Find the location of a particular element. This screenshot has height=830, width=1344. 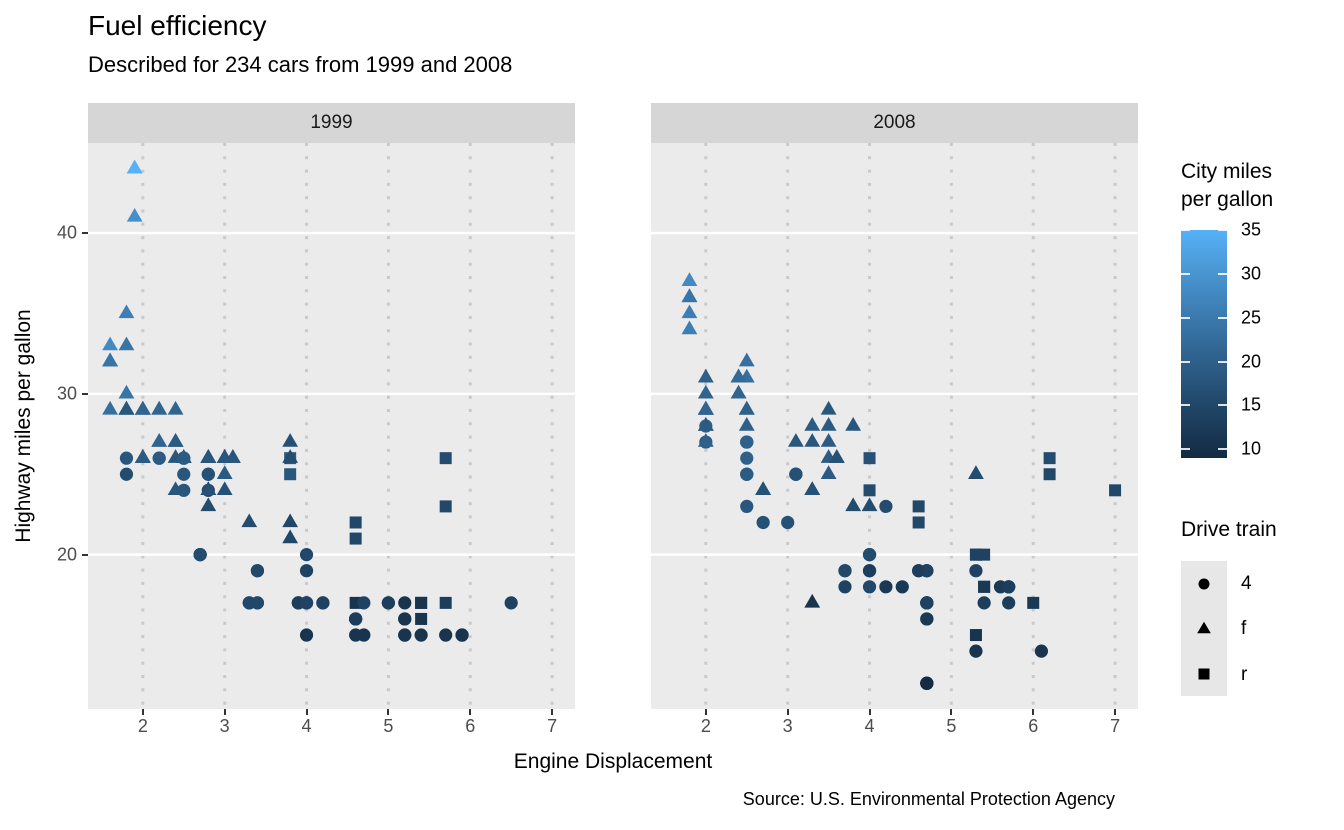

color-legend-title-line2: per gallon is located at coordinates (1227, 199).